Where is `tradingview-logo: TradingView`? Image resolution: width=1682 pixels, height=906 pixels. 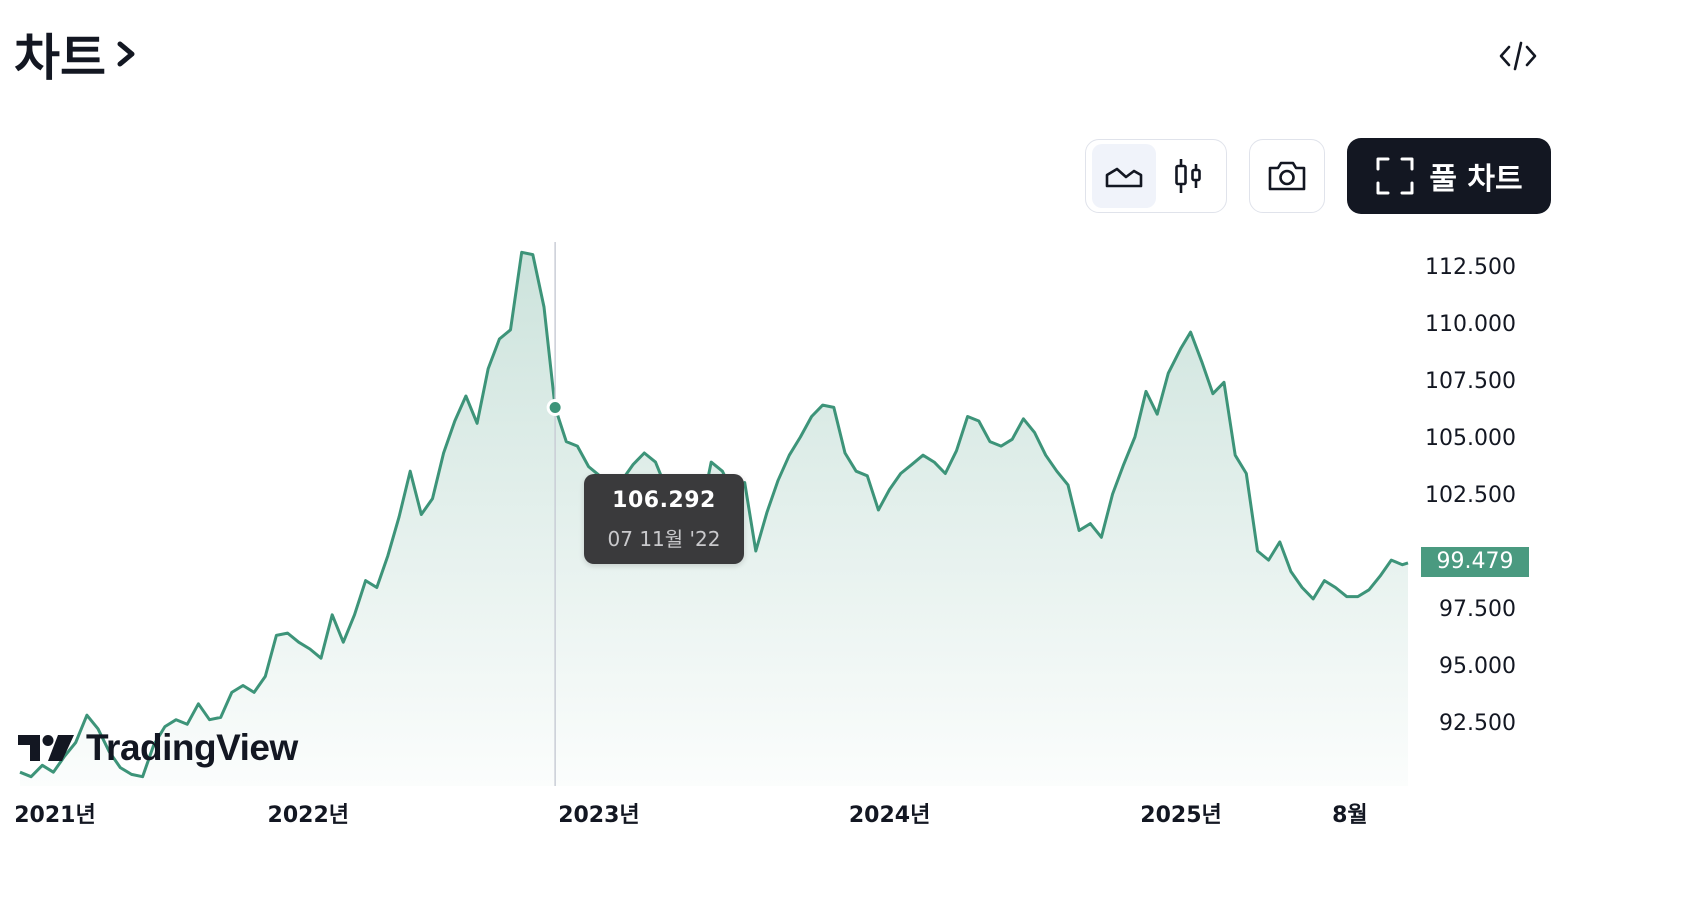
tradingview-logo: TradingView is located at coordinates (158, 748).